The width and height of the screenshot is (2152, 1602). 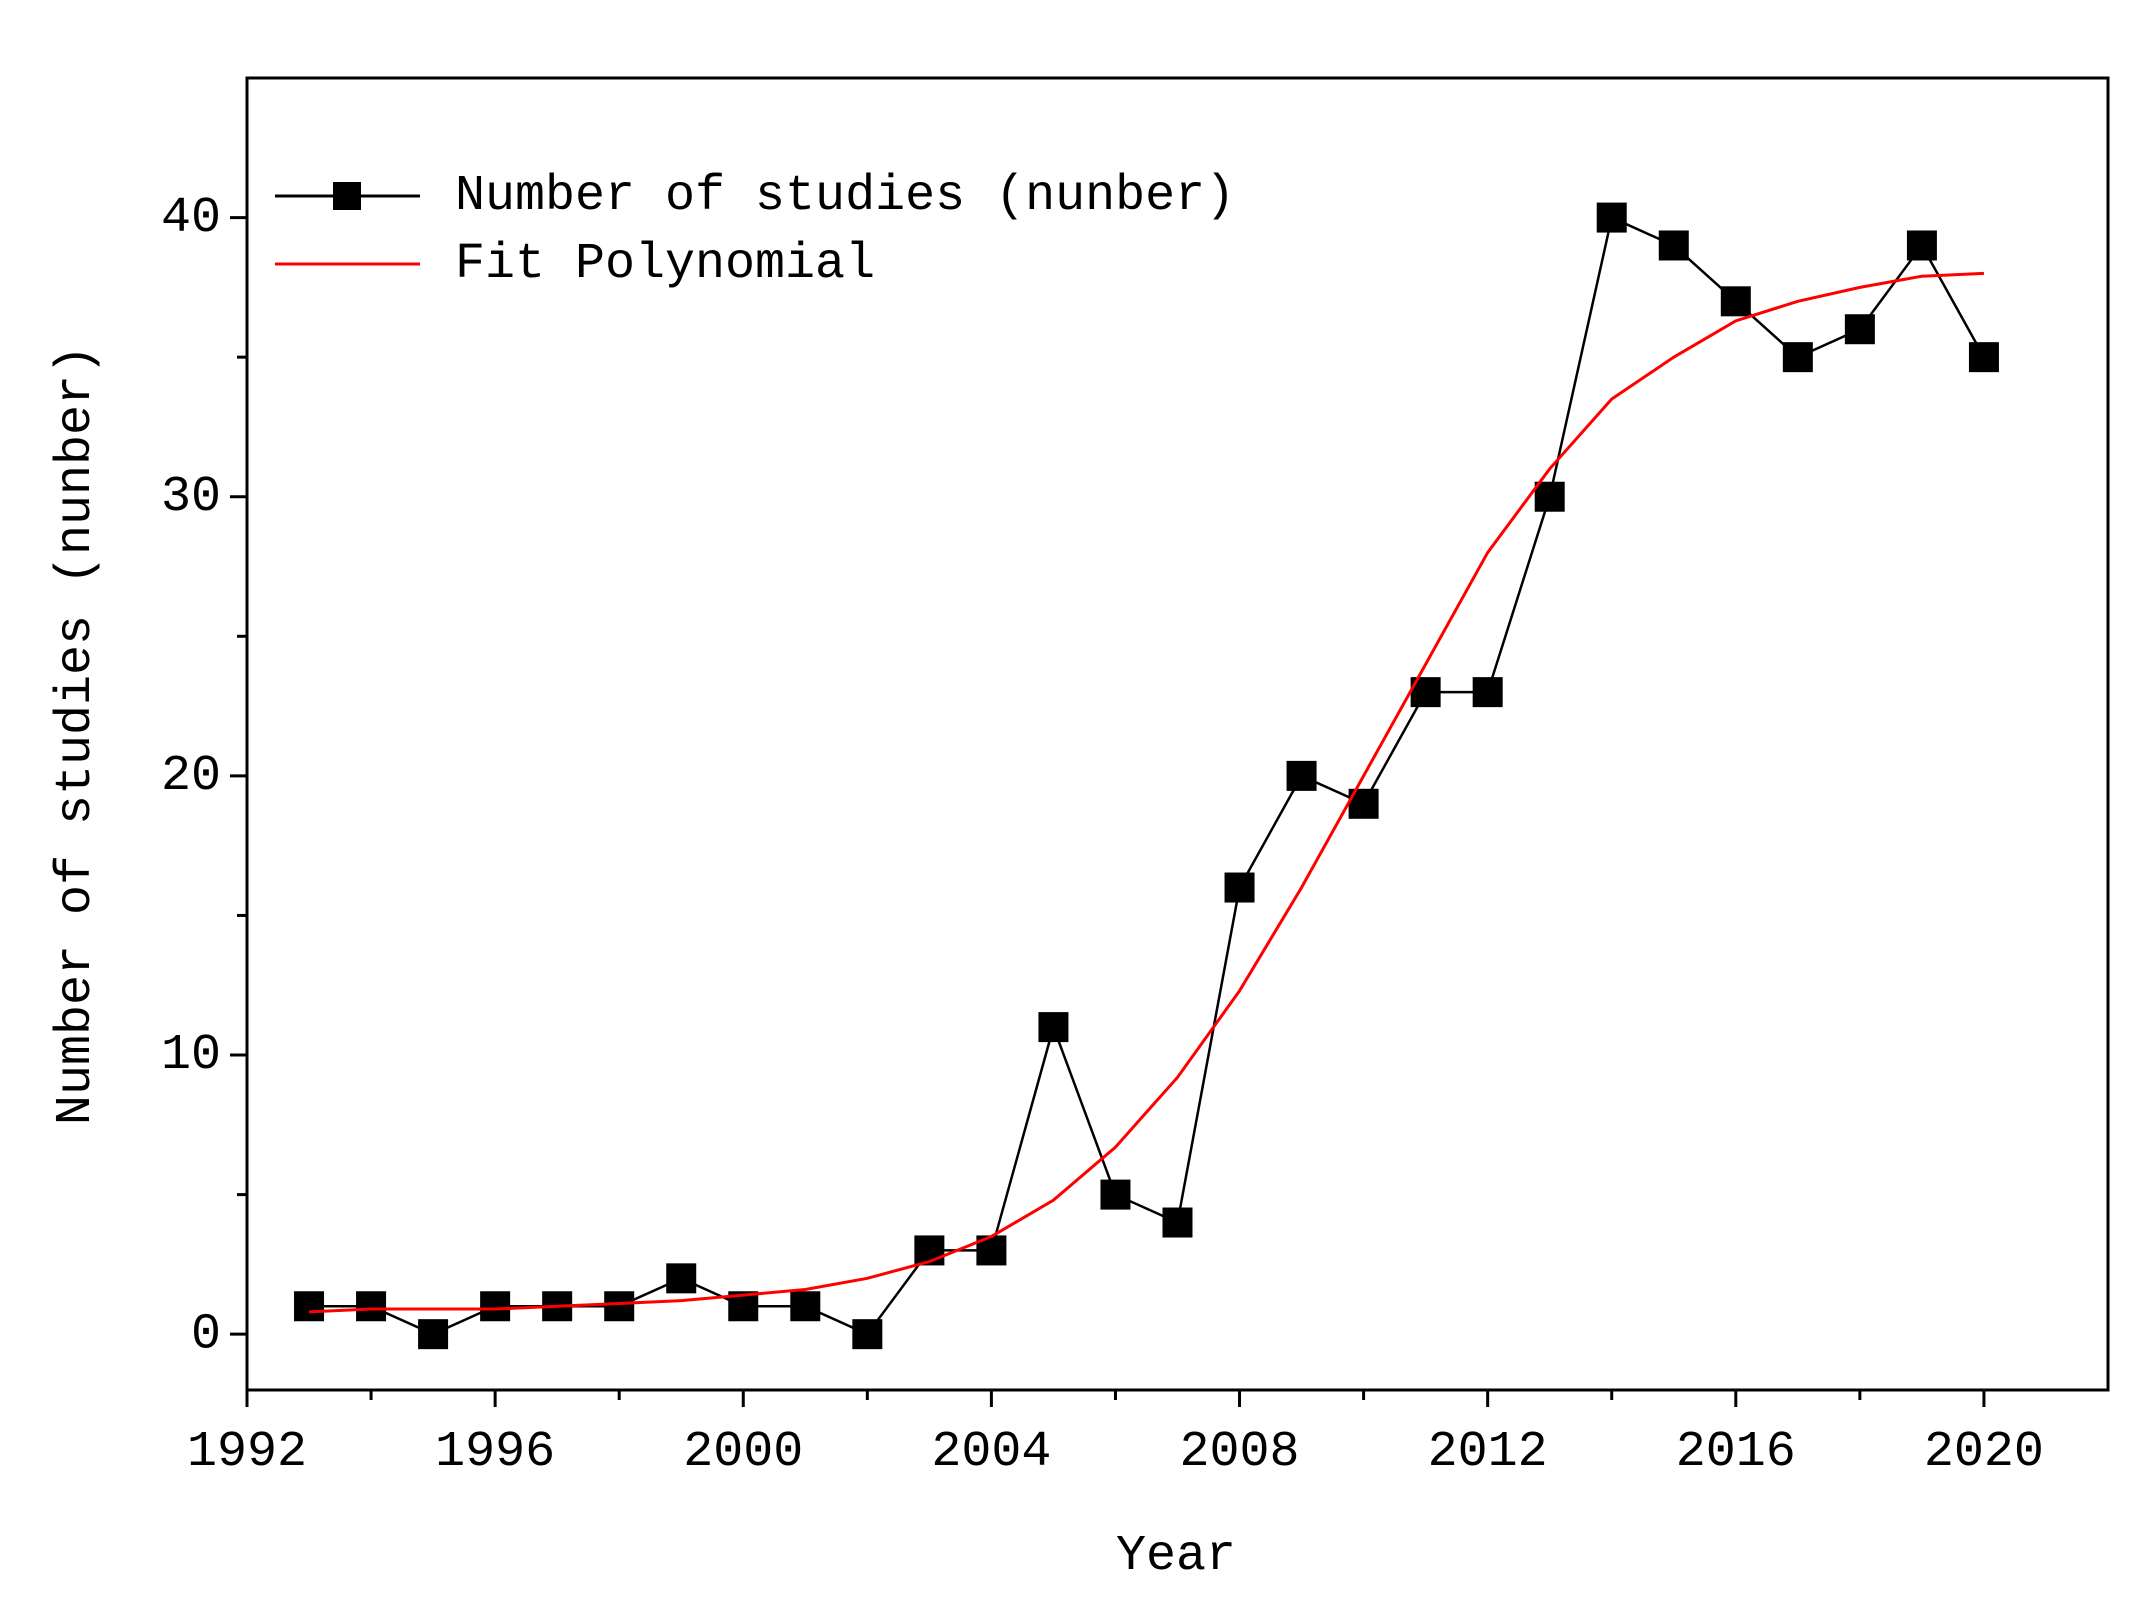 I want to click on x-tick-label: 2008, so click(x=1240, y=1452).